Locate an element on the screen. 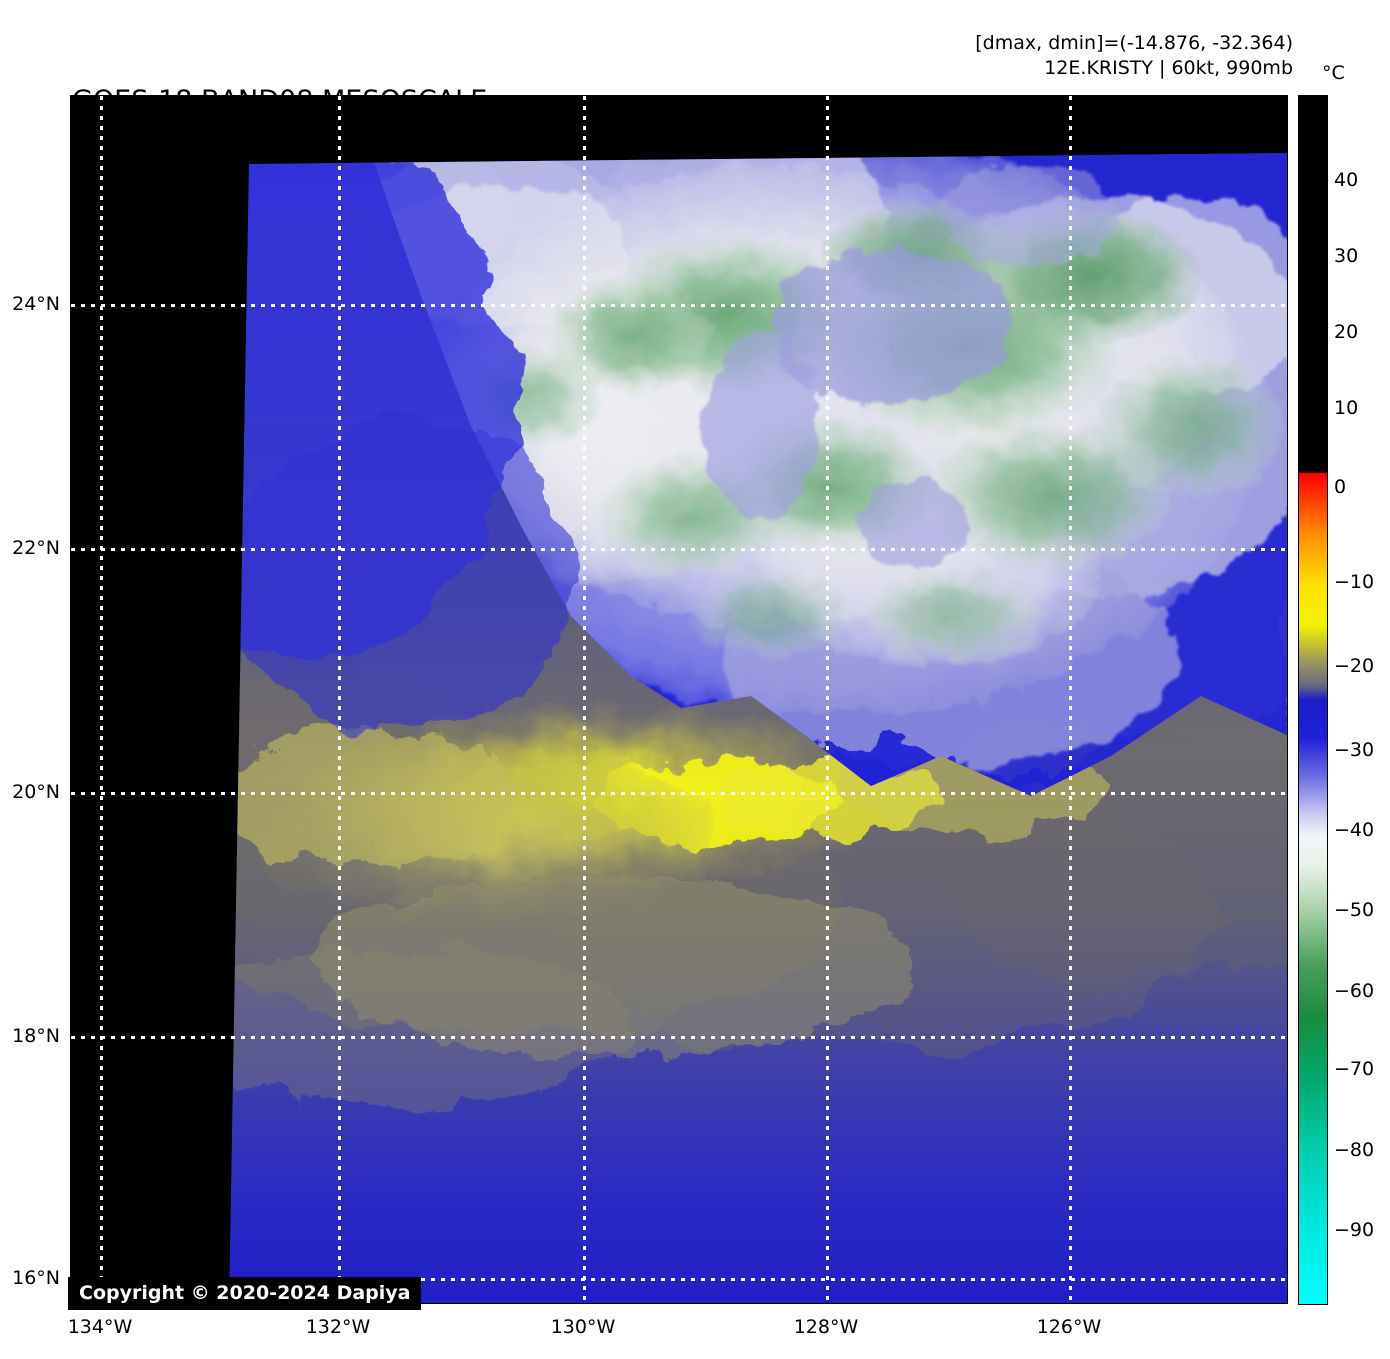 This screenshot has width=1390, height=1359. colorbar-tick-20: 20 is located at coordinates (1346, 332).